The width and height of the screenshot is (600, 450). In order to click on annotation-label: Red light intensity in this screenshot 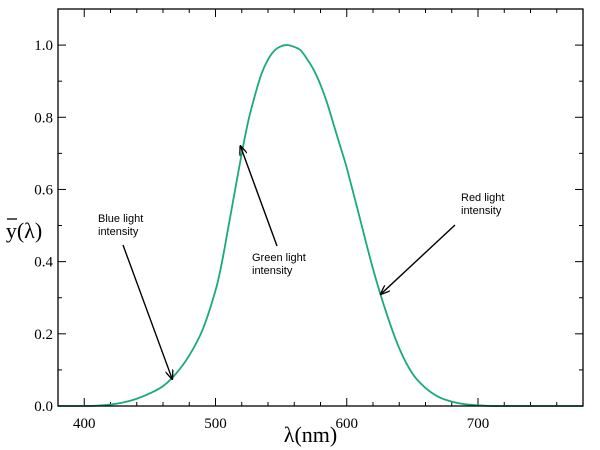, I will do `click(482, 204)`.